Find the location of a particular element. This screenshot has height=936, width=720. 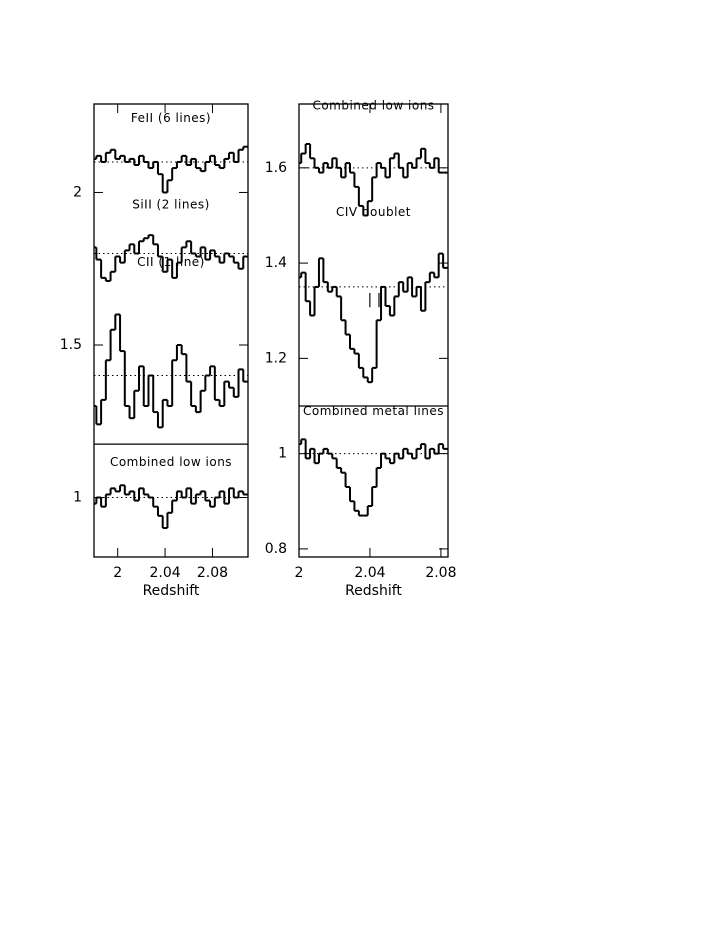

series-label: CIV doublet is located at coordinates (373, 212).